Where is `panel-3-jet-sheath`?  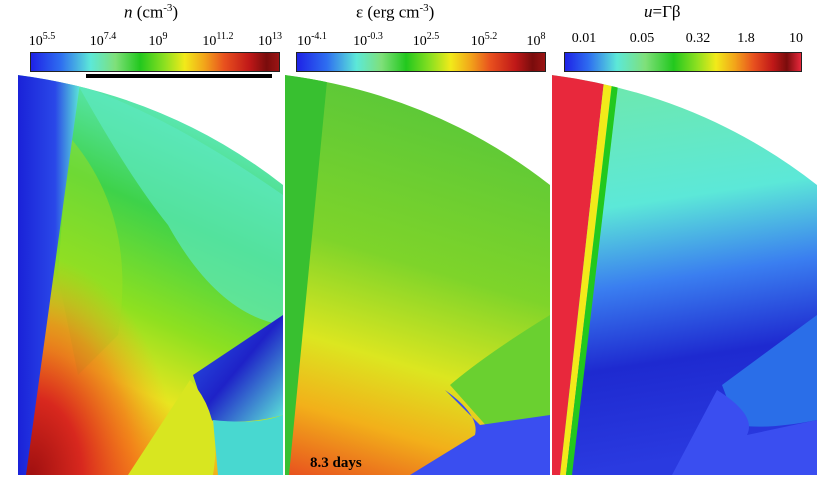 panel-3-jet-sheath is located at coordinates (592, 279).